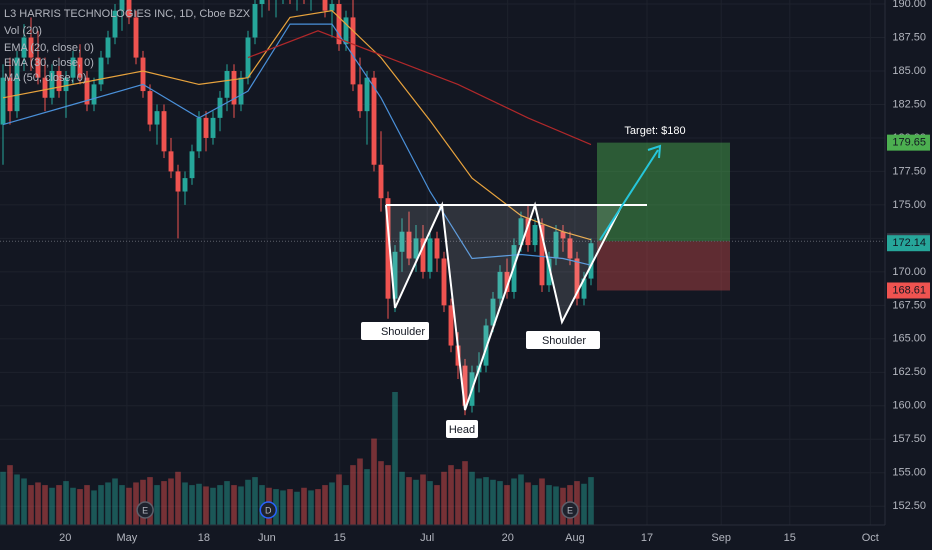  I want to click on y-tick-label: 165.00, so click(909, 339).